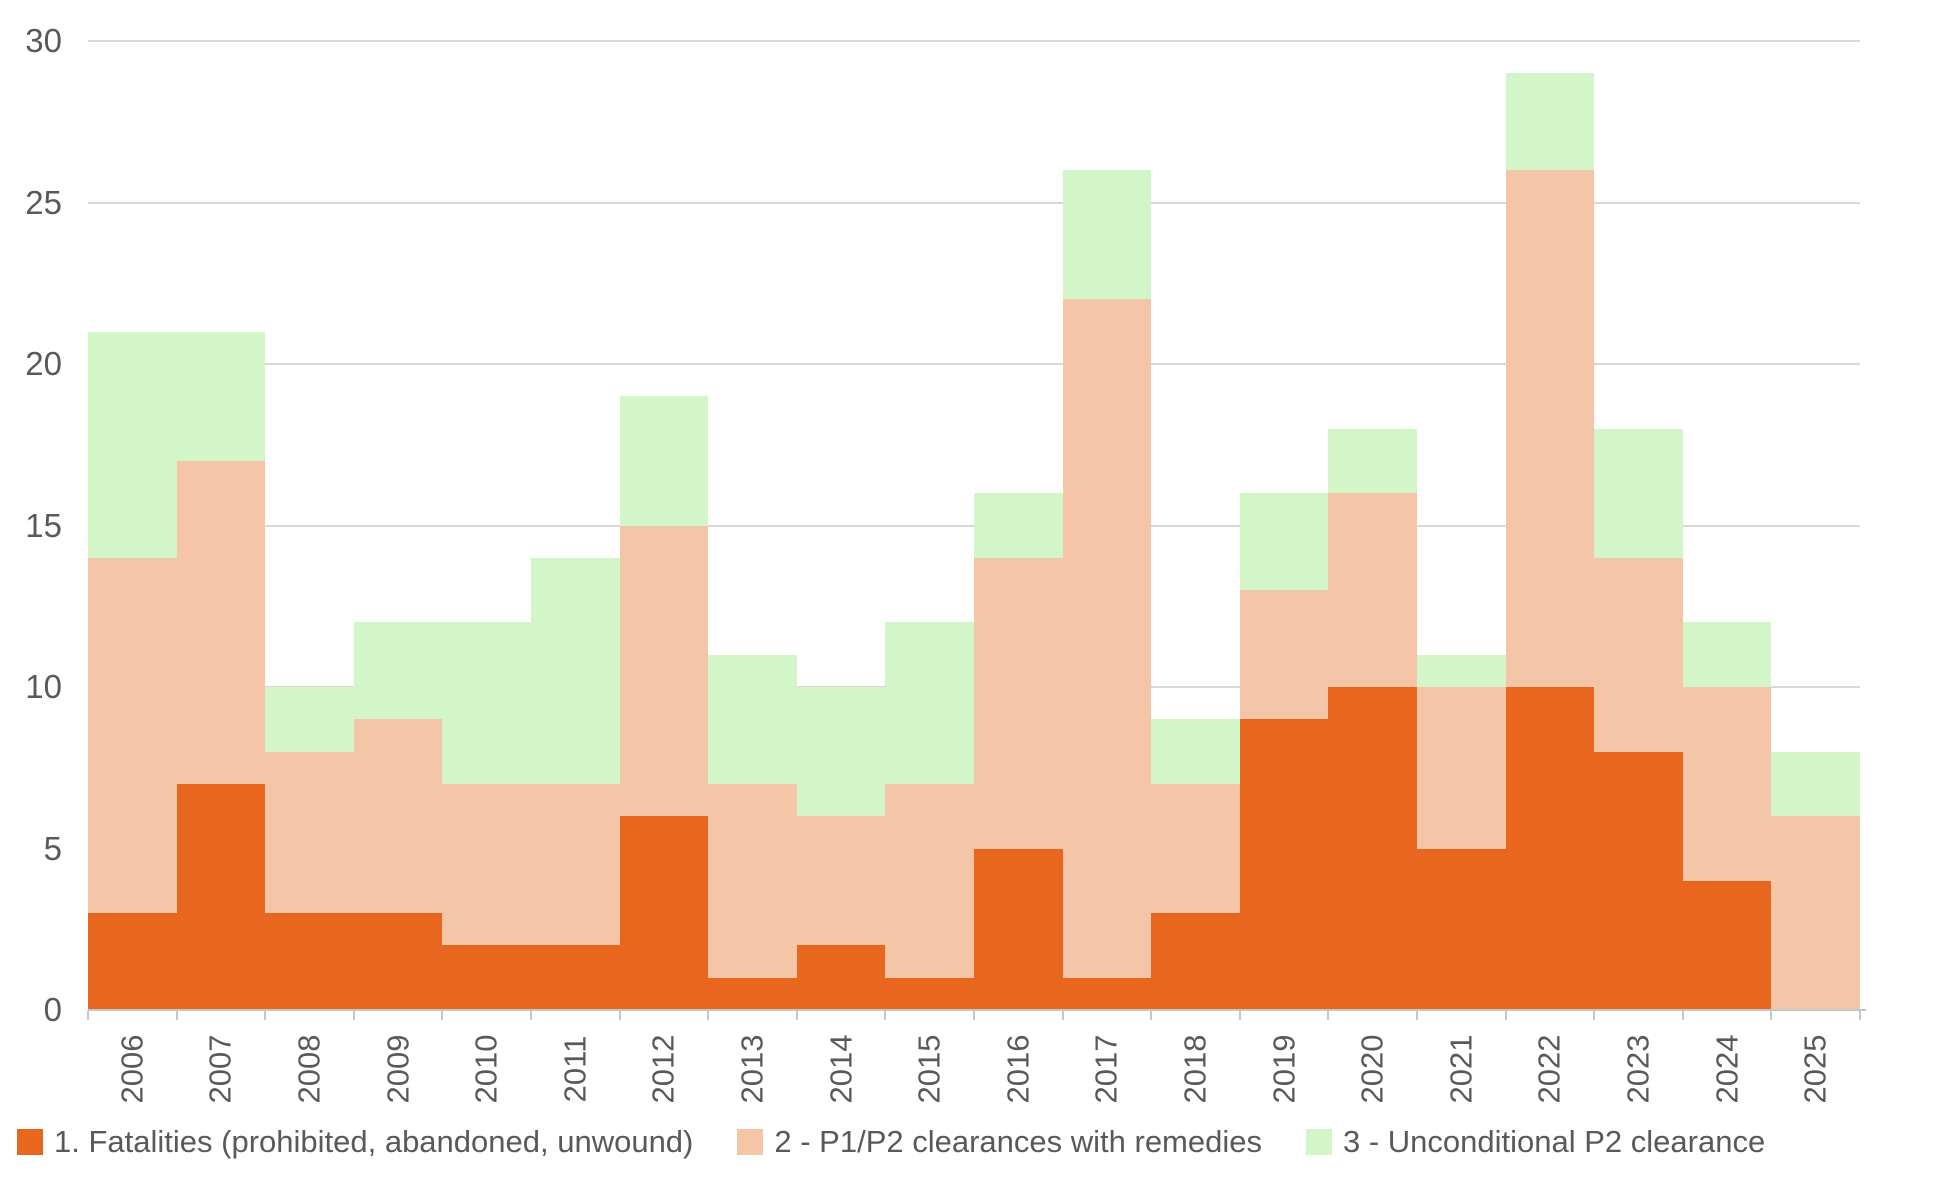 The width and height of the screenshot is (1960, 1191). I want to click on segment-series3-2011, so click(575, 670).